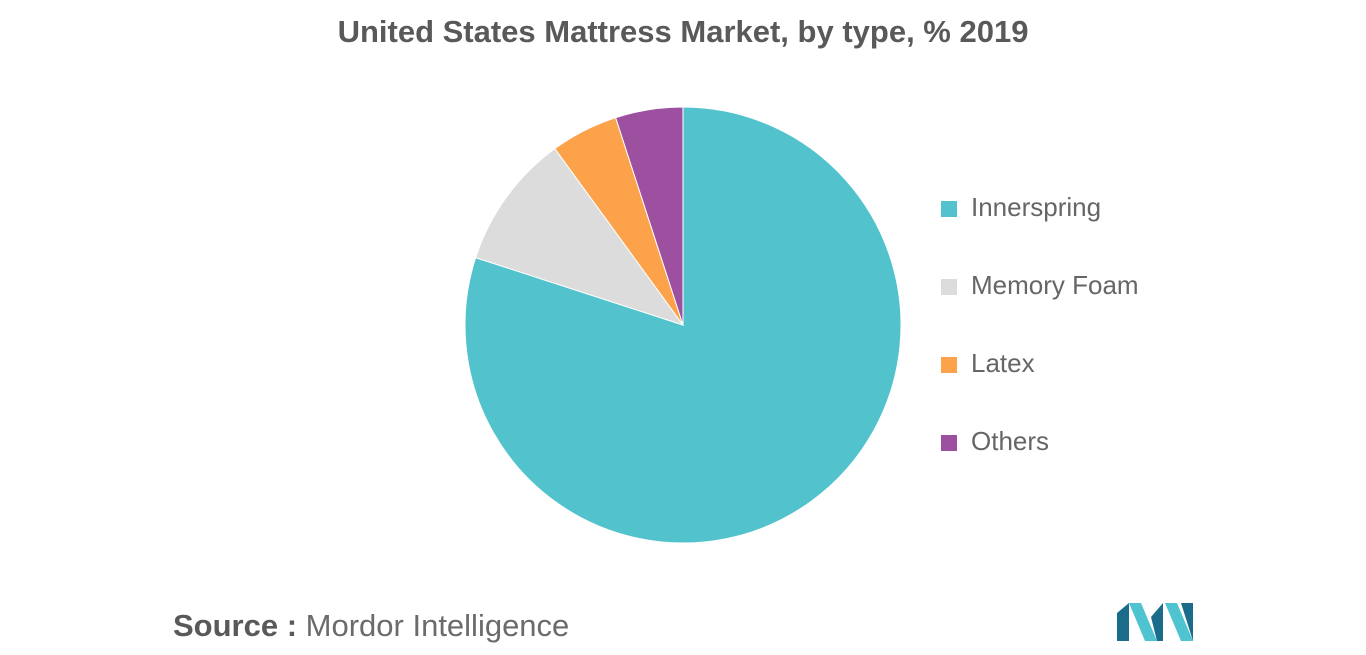 This screenshot has height=655, width=1366. Describe the element at coordinates (235, 625) in the screenshot. I see `source-label: Source :` at that location.